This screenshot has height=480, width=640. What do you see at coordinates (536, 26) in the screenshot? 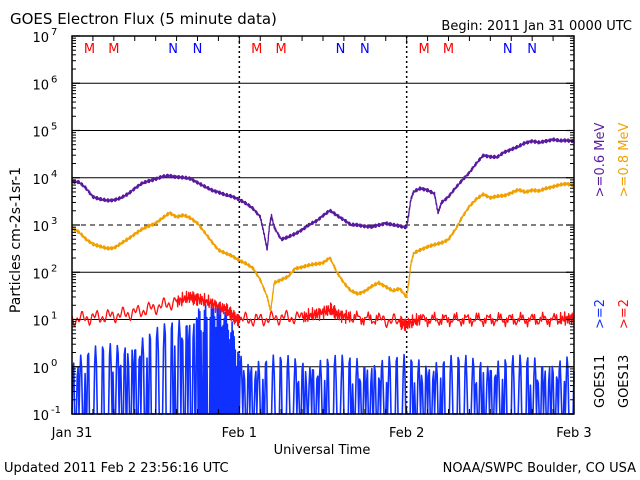
I see `begin-label: Begin: 2011 Jan 31 0000 UTC` at bounding box center [536, 26].